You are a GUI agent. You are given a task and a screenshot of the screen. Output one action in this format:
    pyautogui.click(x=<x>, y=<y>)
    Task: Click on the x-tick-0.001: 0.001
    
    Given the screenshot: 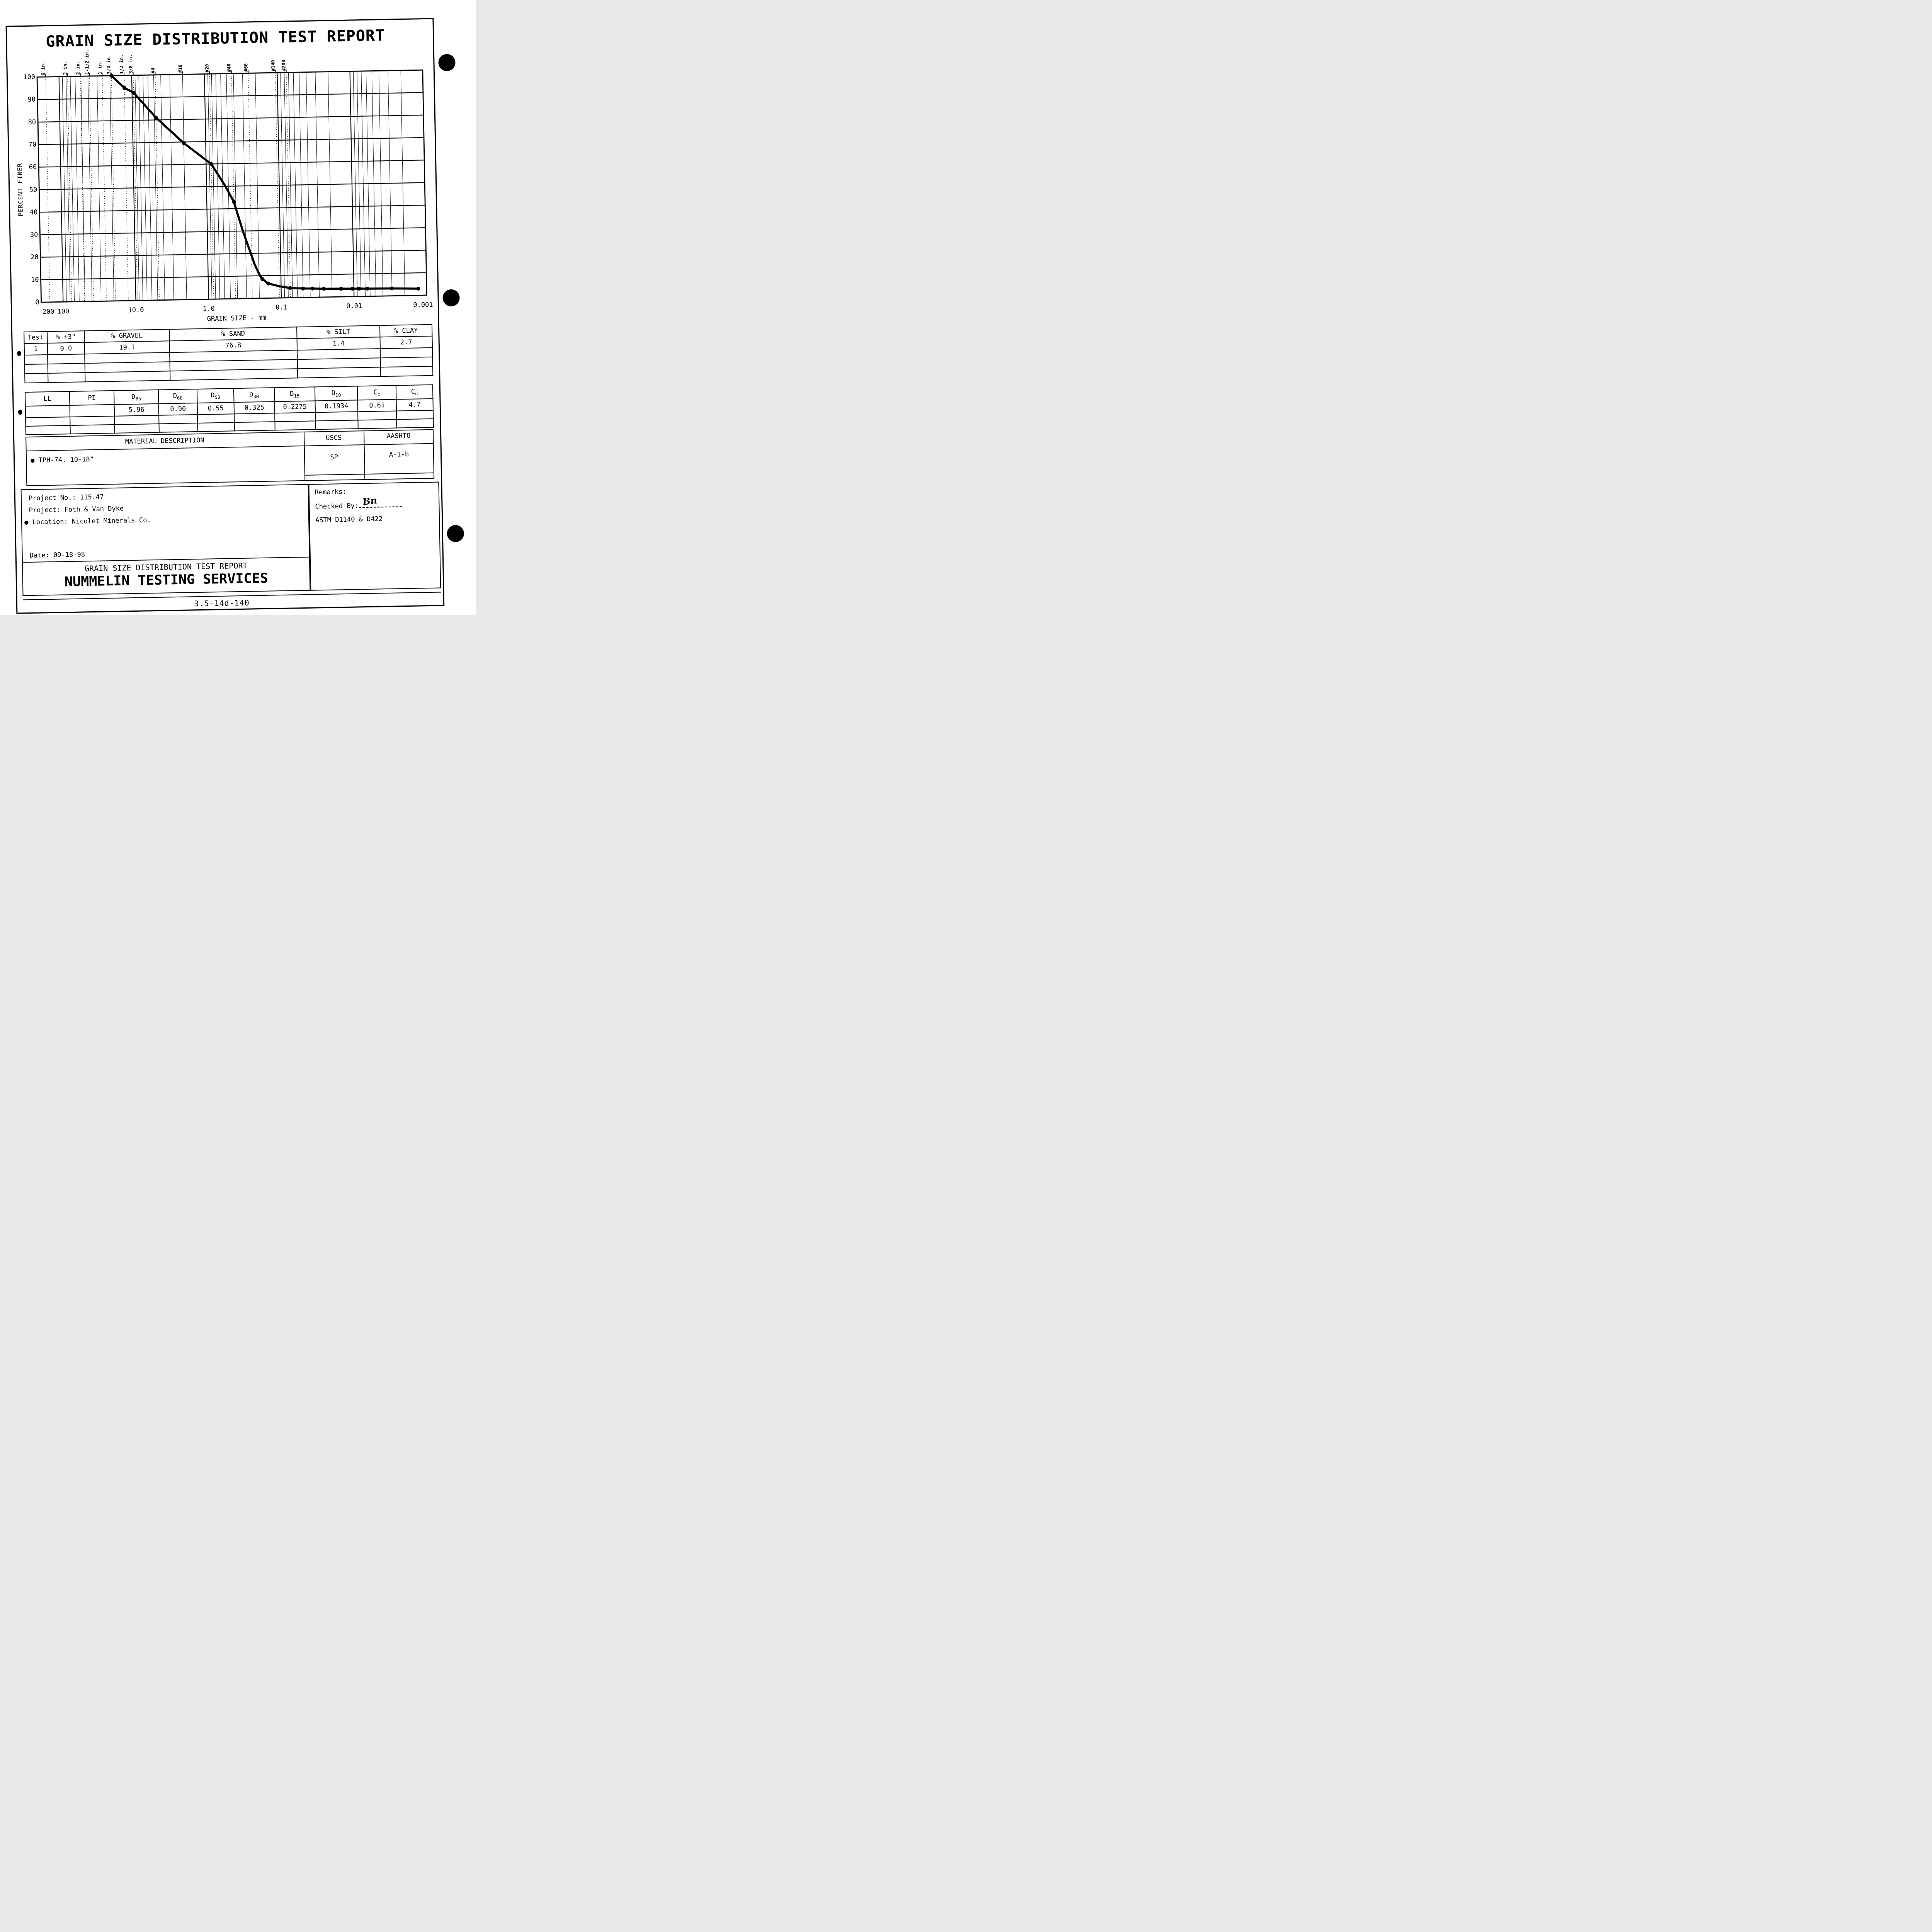 What is the action you would take?
    pyautogui.click(x=423, y=305)
    